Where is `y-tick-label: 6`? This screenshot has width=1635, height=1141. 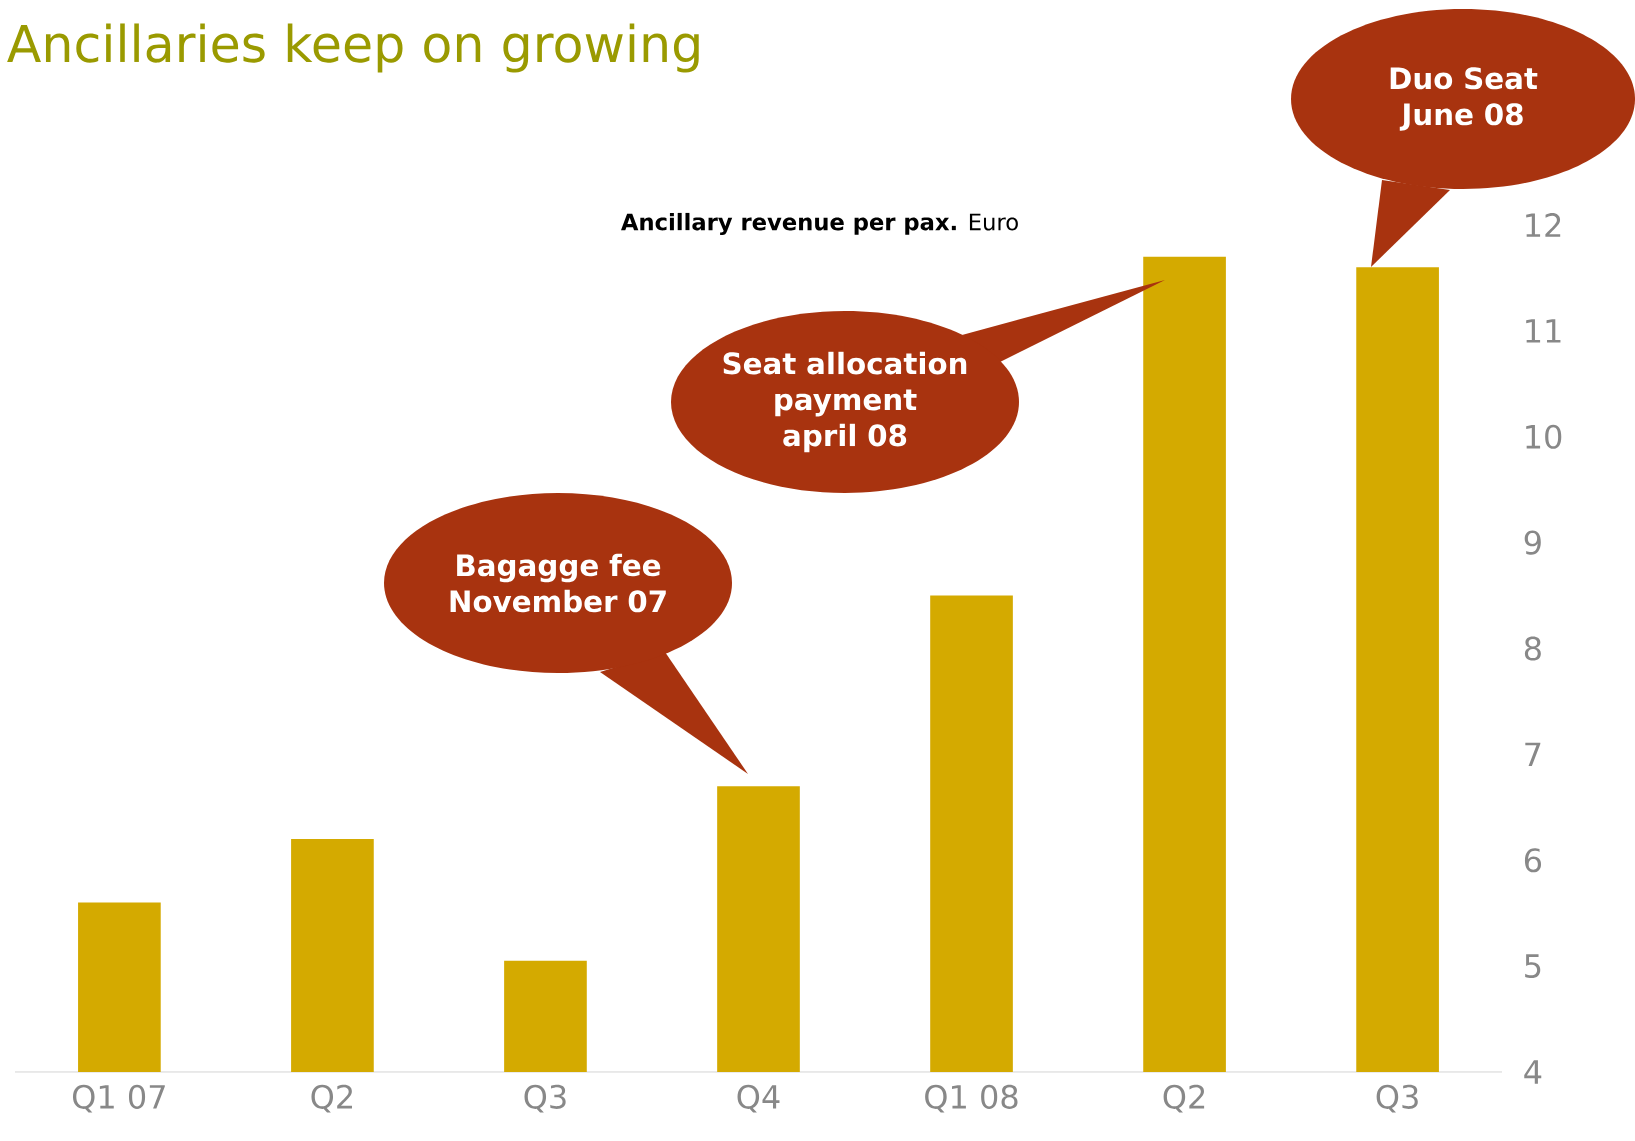 y-tick-label: 6 is located at coordinates (1533, 860).